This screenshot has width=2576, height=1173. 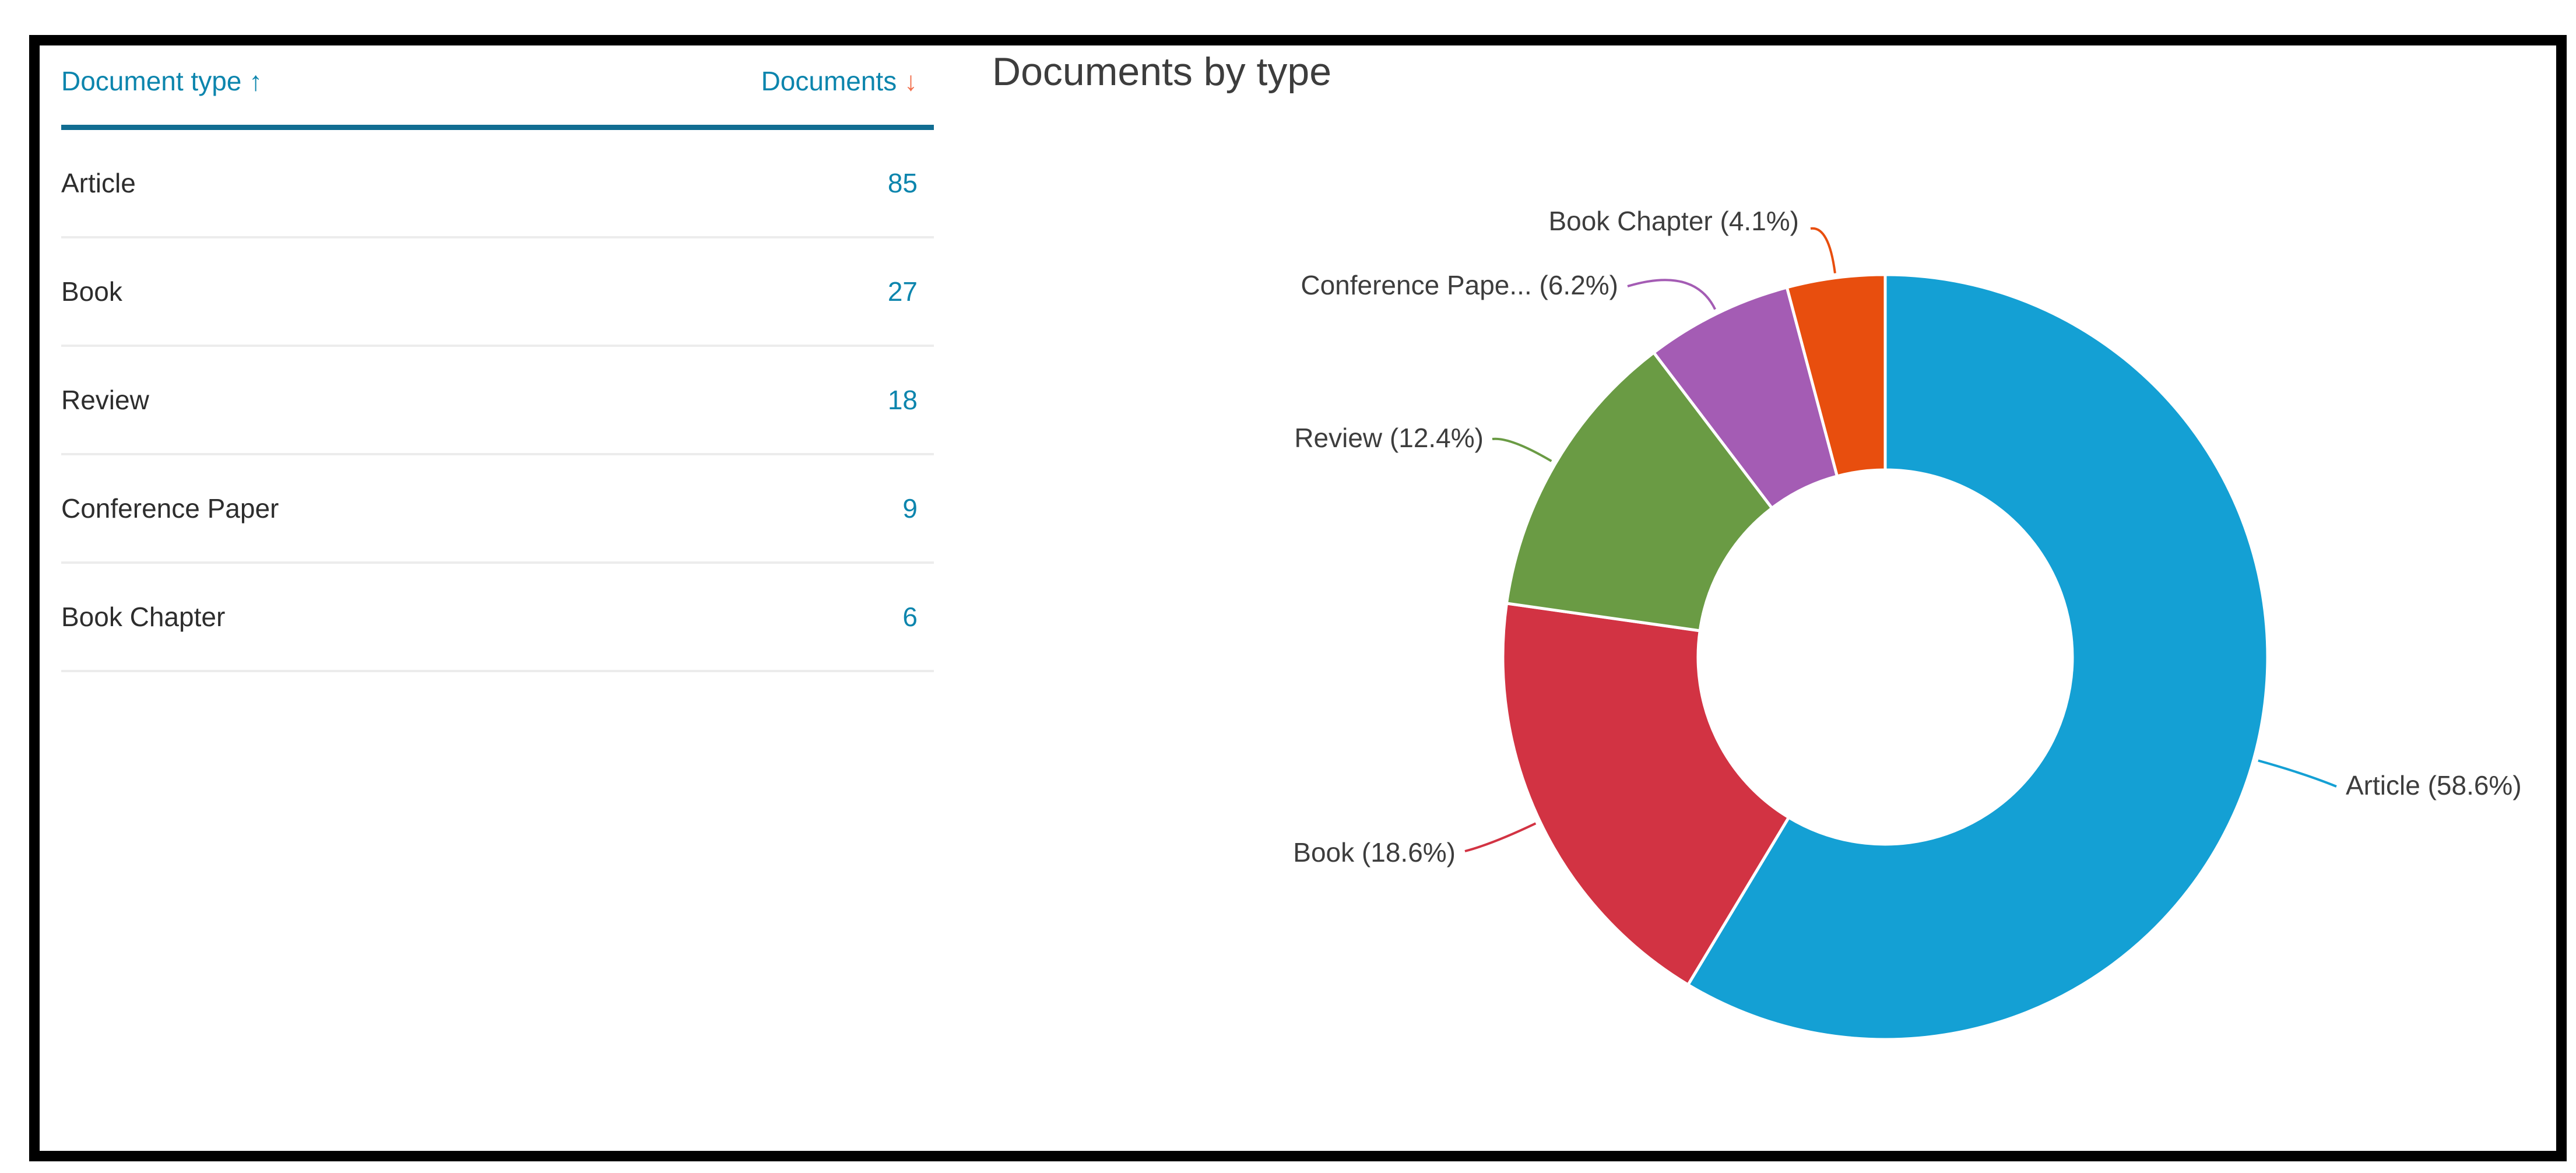 I want to click on document-type-header-label: Document type, so click(x=151, y=81).